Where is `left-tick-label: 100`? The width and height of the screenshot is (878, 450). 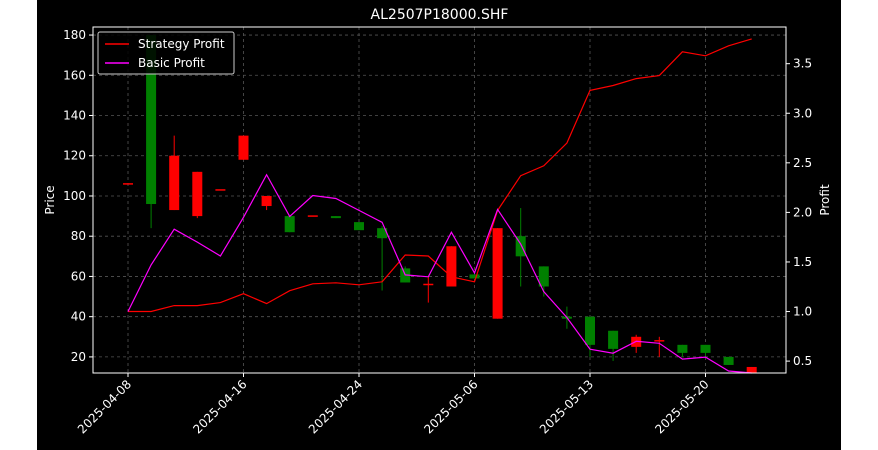
left-tick-label: 100 is located at coordinates (74, 196).